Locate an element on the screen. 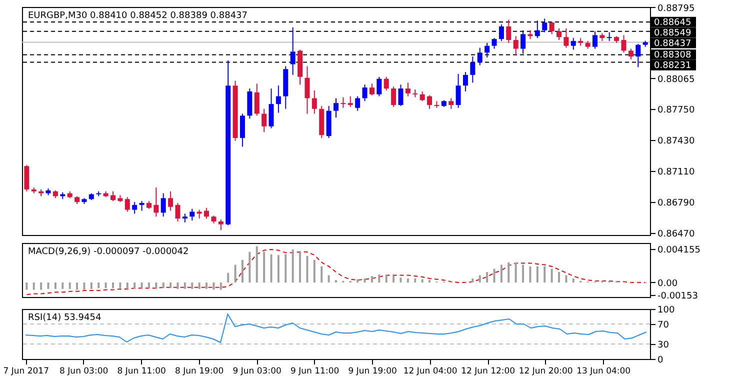 The image size is (743, 389). x-tick-label: 9 Jun 03:00 is located at coordinates (257, 371).